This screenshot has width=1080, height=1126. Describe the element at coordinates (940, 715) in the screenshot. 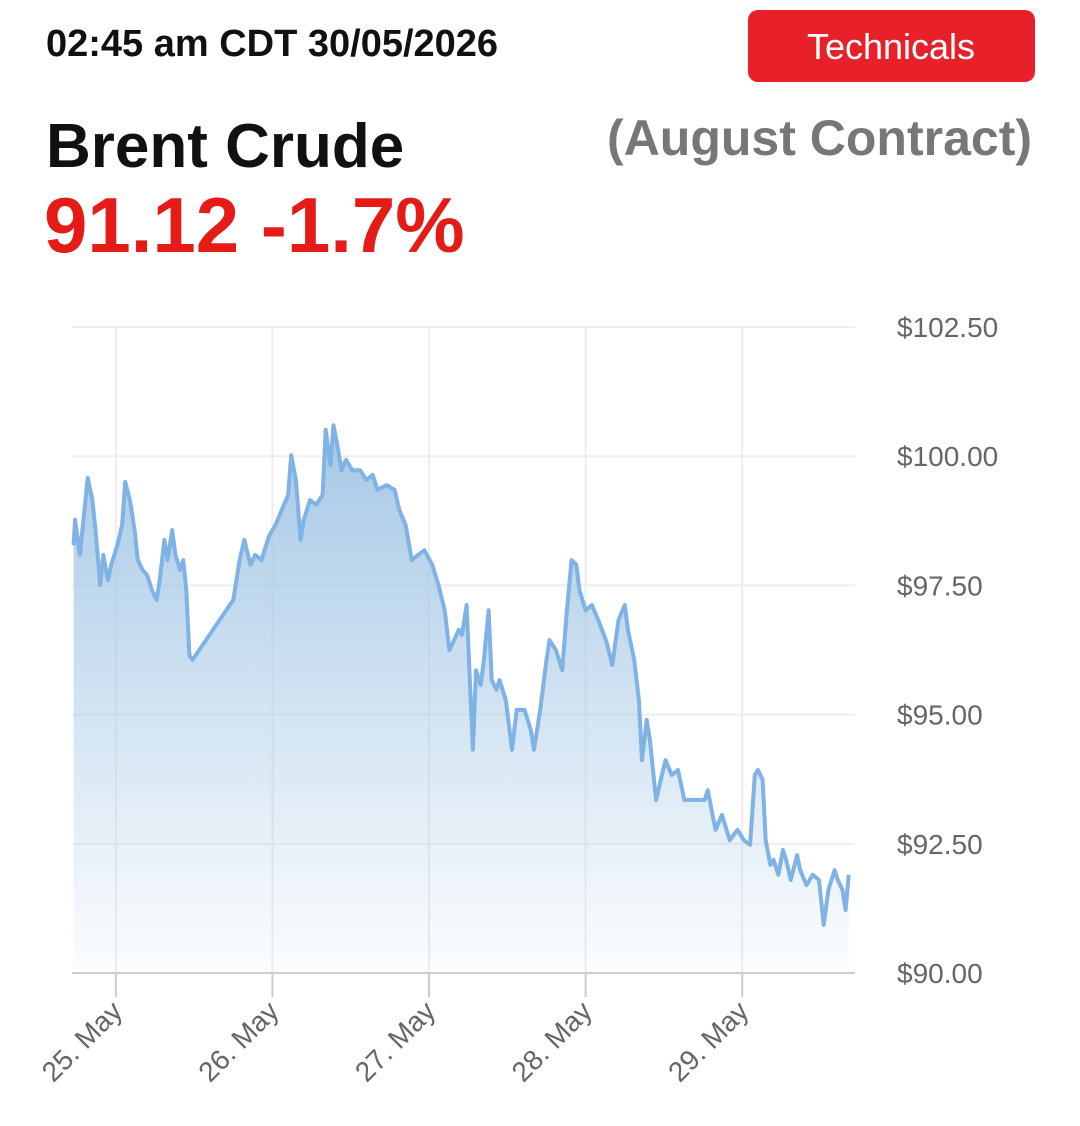

I see `y-tick-label: $95.00` at that location.